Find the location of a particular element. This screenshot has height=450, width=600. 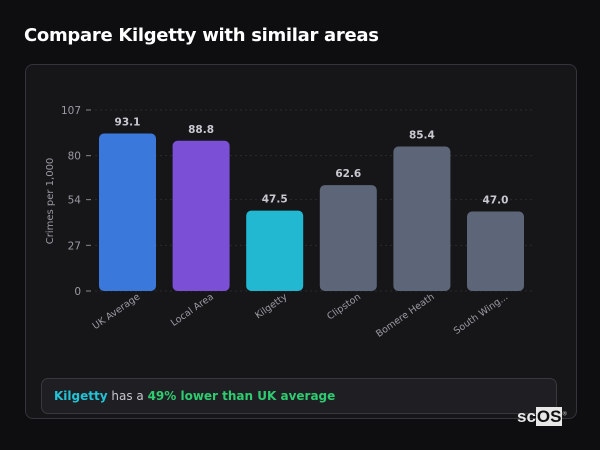

data-label: 47.5 is located at coordinates (275, 200).